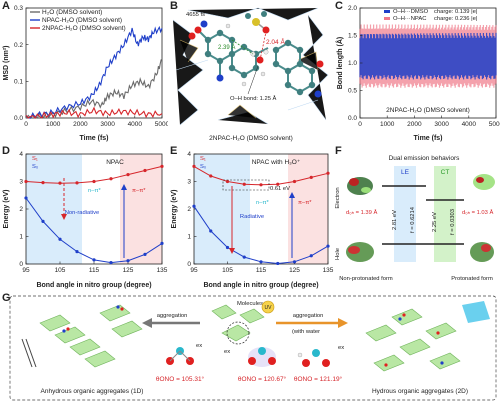 The height and width of the screenshot is (402, 500). Describe the element at coordinates (269, 308) in the screenshot. I see `svg-text: UV` at that location.